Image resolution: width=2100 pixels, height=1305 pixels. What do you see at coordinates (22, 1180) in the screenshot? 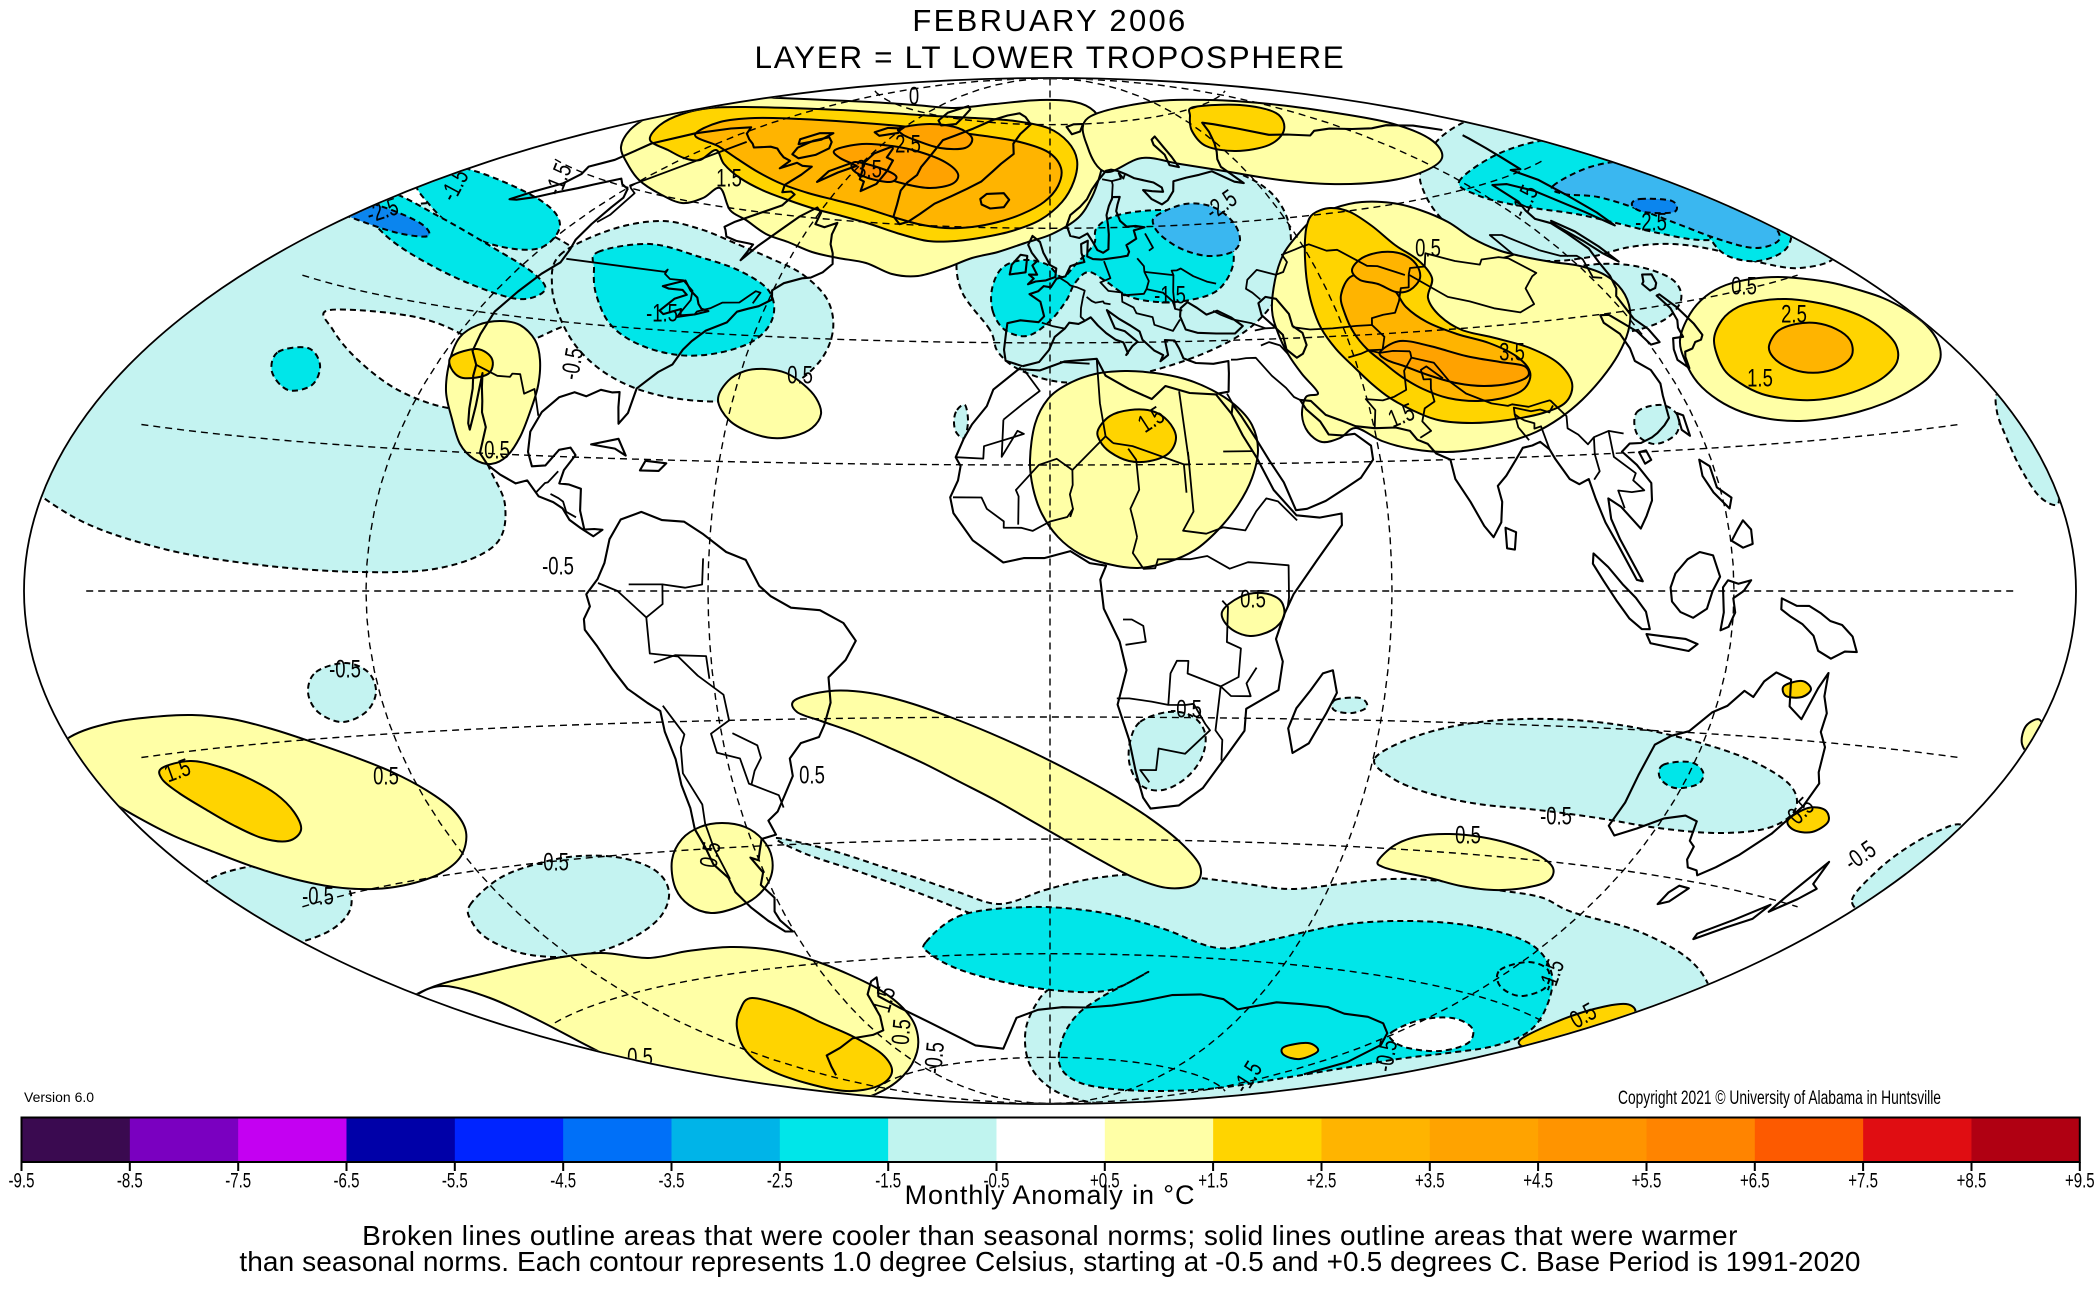
I see `svg-text: -9.5` at bounding box center [22, 1180].